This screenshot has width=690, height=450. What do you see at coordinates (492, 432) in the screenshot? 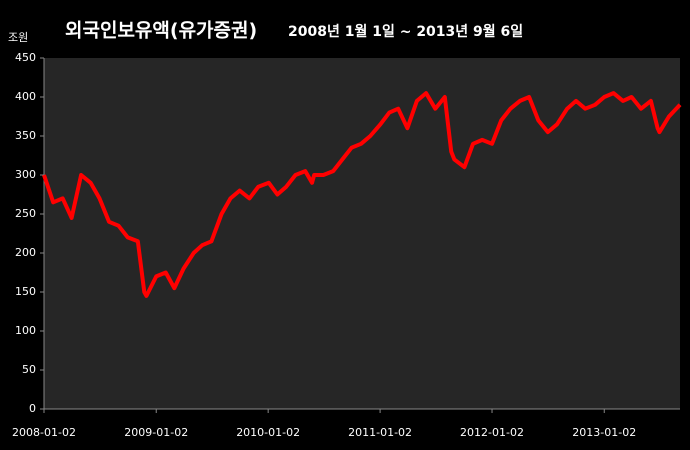
I see `x-tick-label: 2012-01-02` at bounding box center [492, 432].